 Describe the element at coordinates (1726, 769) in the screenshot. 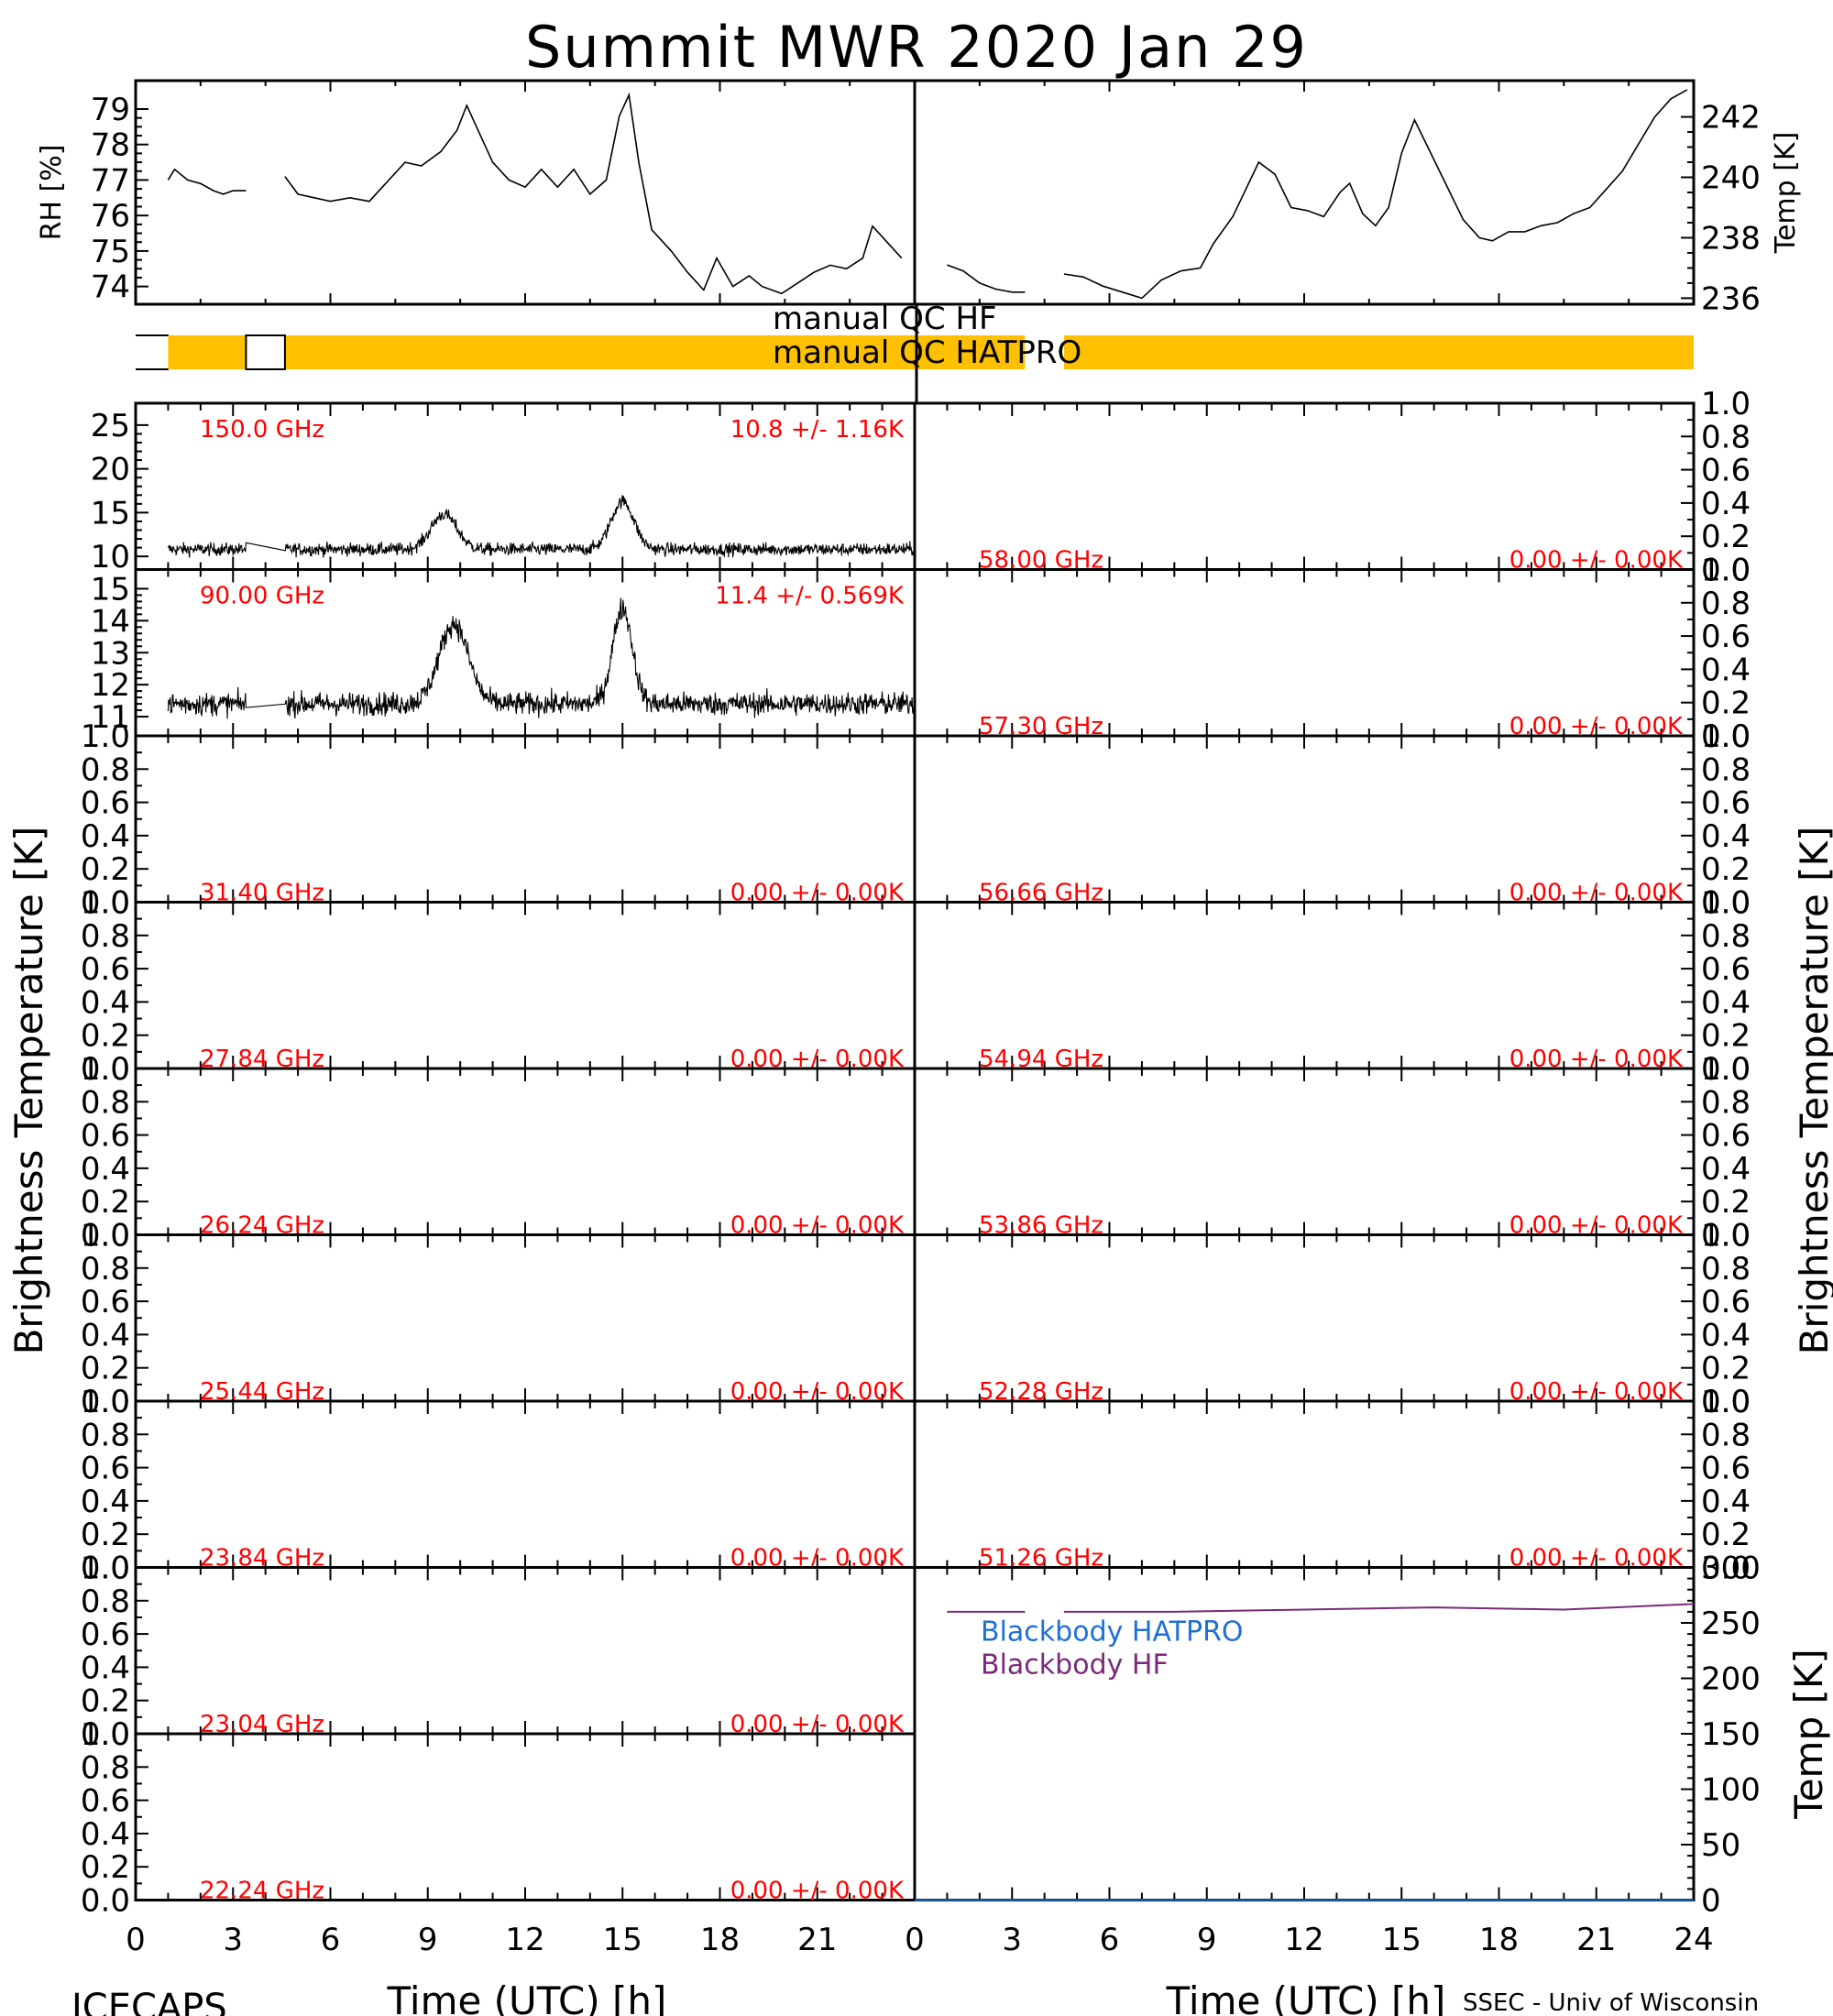

I see `bt-right-3-ytick-label: 0.8` at that location.